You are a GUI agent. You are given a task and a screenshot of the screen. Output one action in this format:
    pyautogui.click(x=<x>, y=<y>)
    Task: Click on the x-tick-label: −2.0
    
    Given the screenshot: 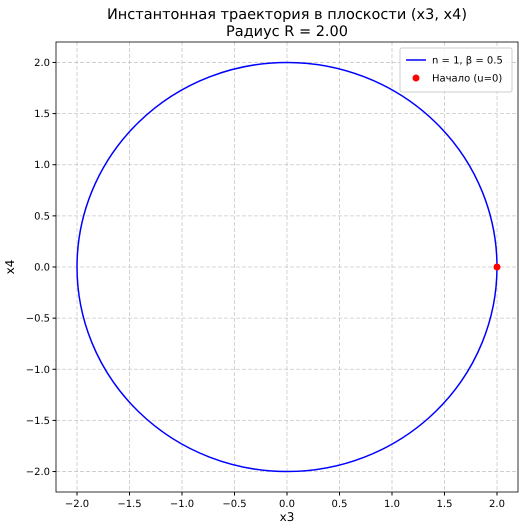 What is the action you would take?
    pyautogui.click(x=77, y=504)
    